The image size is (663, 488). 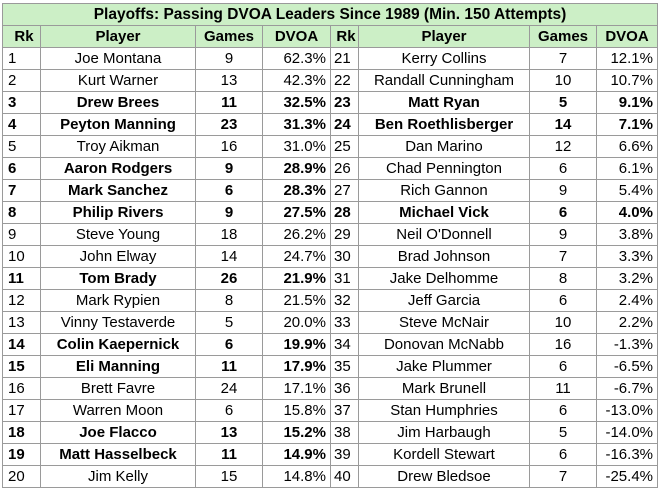 What do you see at coordinates (296, 212) in the screenshot?
I see `left-dvoa-cell: 27.5%` at bounding box center [296, 212].